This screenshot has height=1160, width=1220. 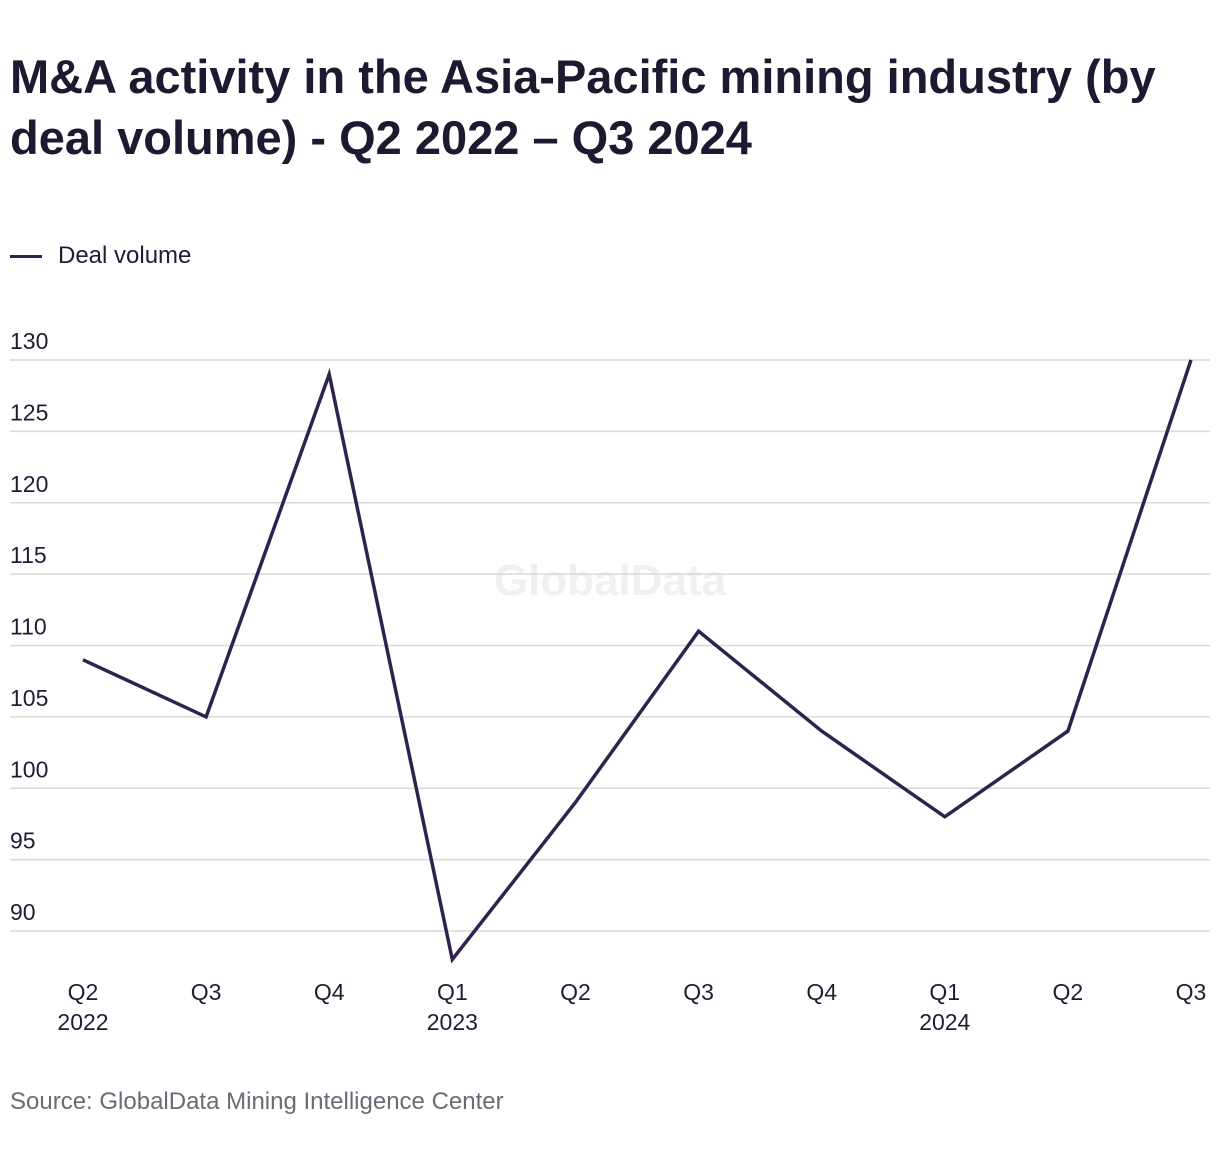 I want to click on watermark: GlobalData, so click(x=610, y=580).